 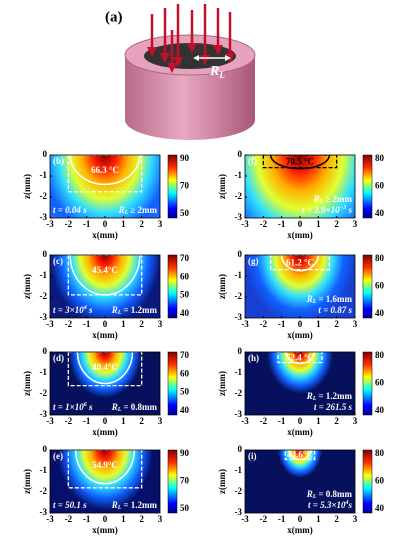 What do you see at coordinates (58, 456) in the screenshot?
I see `panel-label: (e)` at bounding box center [58, 456].